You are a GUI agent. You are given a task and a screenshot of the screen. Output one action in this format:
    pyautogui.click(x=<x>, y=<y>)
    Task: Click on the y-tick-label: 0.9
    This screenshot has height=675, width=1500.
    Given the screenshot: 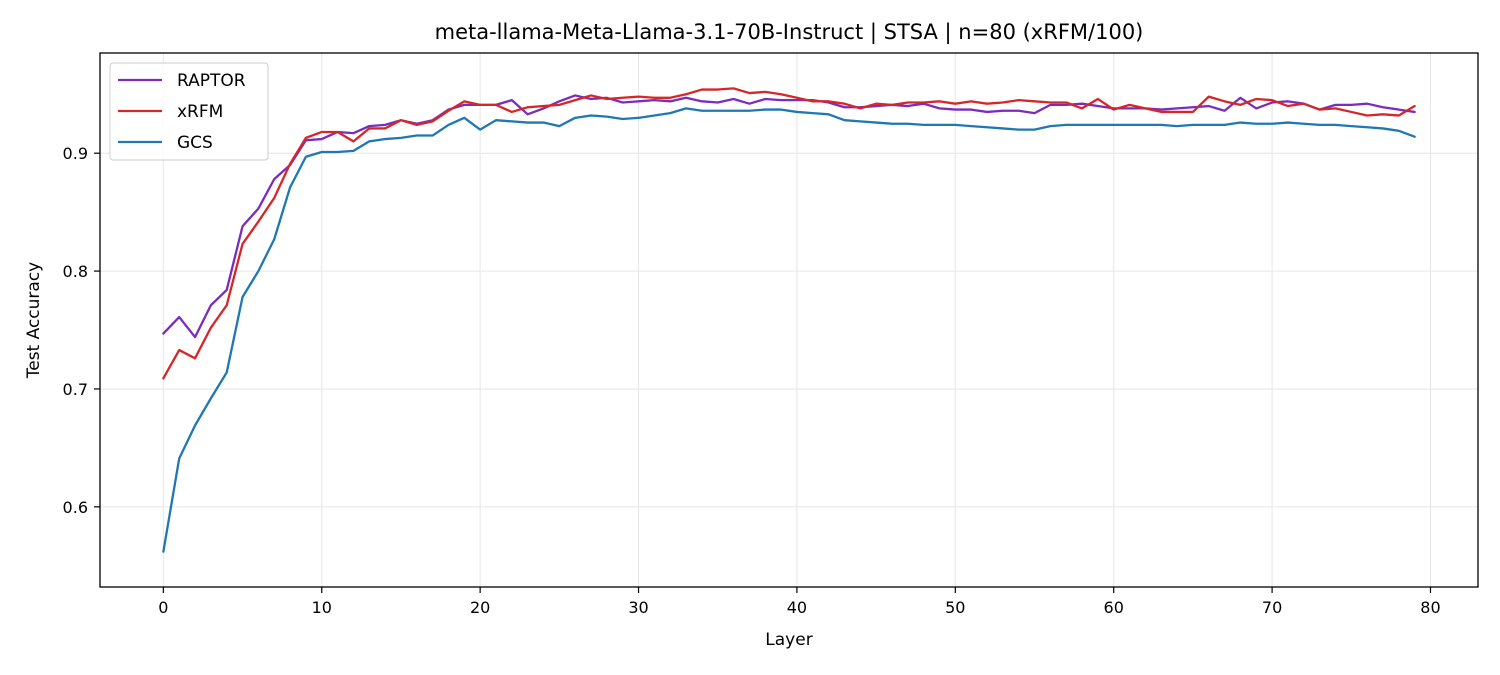 What is the action you would take?
    pyautogui.click(x=75, y=153)
    